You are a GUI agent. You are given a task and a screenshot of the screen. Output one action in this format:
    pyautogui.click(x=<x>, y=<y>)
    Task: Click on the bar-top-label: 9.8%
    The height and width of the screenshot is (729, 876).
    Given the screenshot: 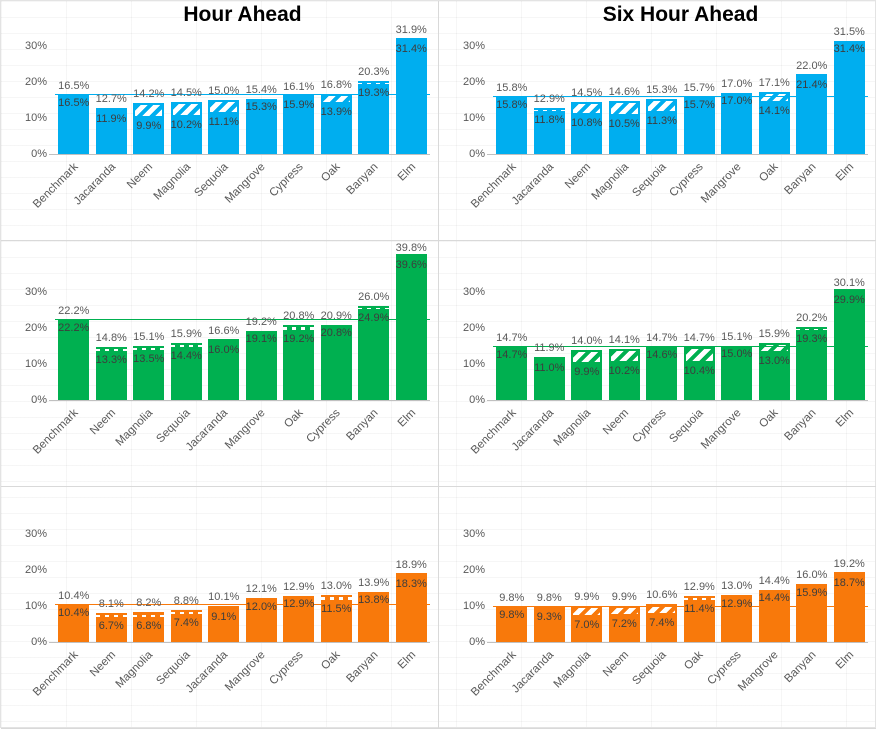 What is the action you would take?
    pyautogui.click(x=512, y=597)
    